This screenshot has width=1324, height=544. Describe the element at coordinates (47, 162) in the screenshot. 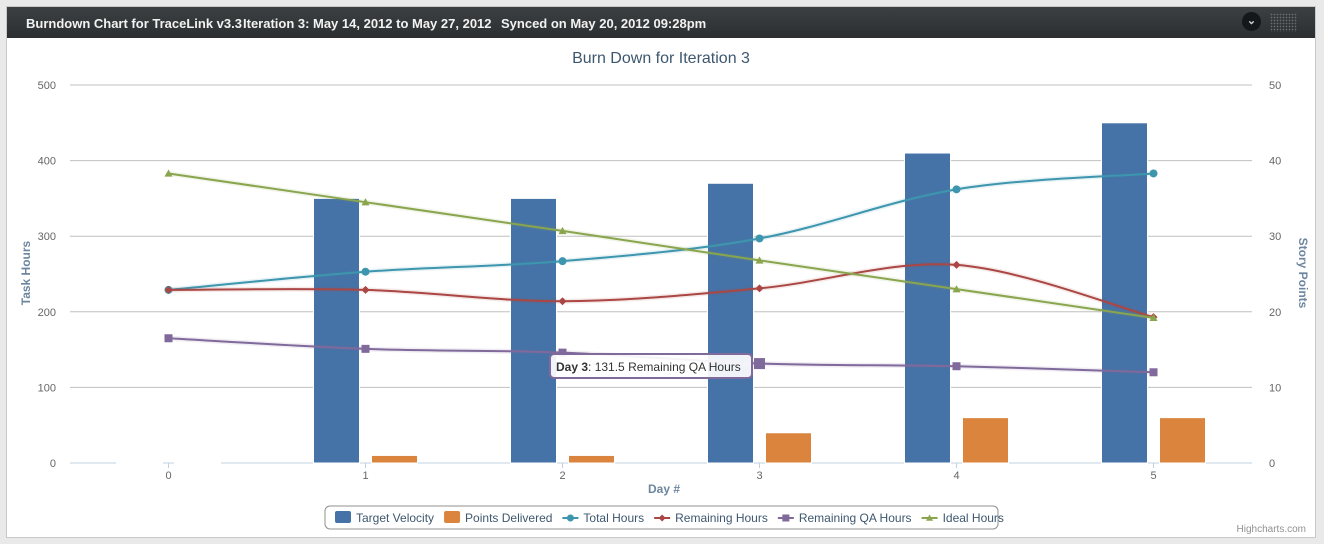

I see `y-tick-label: 400` at that location.